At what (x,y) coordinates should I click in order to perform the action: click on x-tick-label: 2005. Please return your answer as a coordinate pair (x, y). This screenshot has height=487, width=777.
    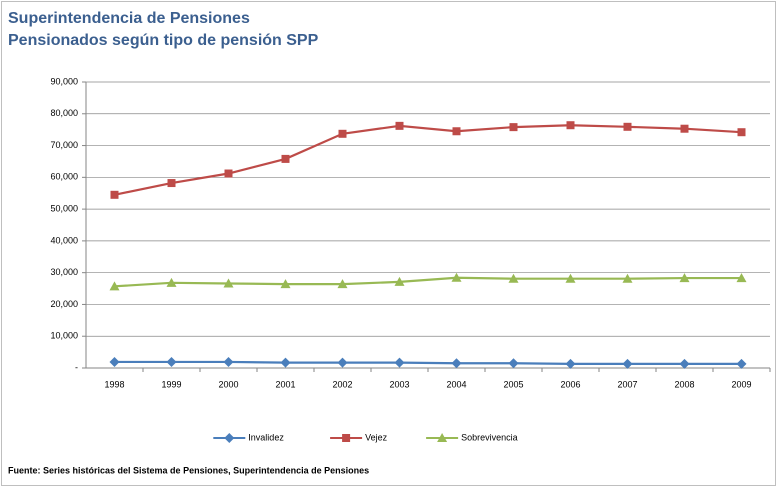
    Looking at the image, I should click on (513, 384).